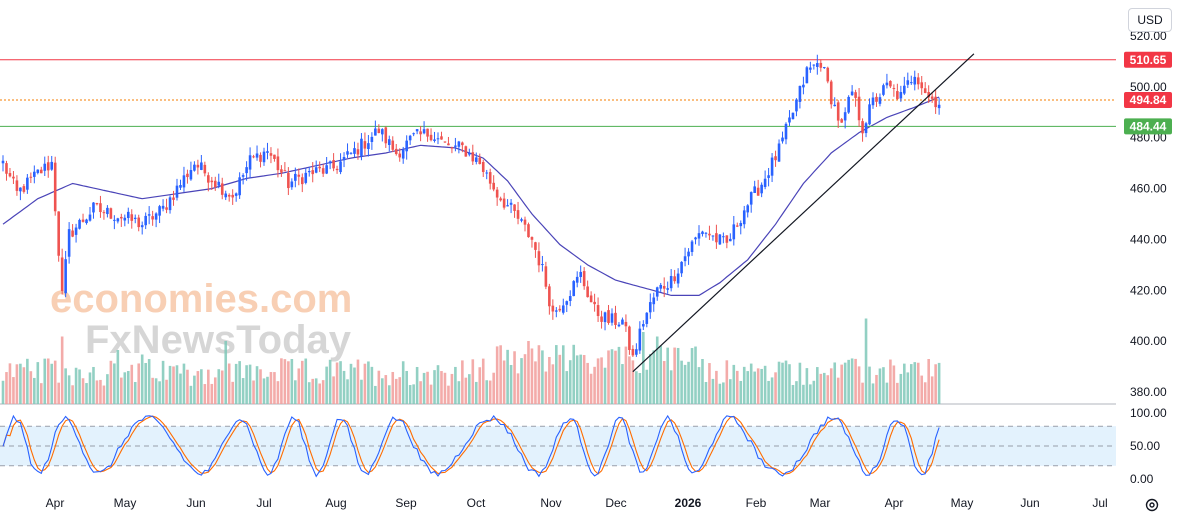 Image resolution: width=1180 pixels, height=519 pixels. Describe the element at coordinates (756, 503) in the screenshot. I see `time-axis-label: Feb` at that location.